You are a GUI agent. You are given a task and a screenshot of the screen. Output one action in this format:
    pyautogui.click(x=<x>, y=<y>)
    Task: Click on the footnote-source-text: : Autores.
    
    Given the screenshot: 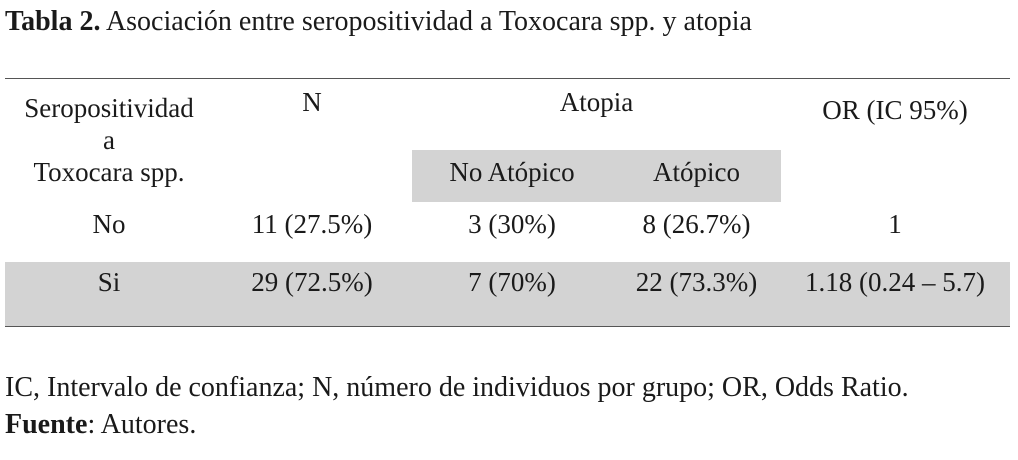 What is the action you would take?
    pyautogui.click(x=142, y=424)
    